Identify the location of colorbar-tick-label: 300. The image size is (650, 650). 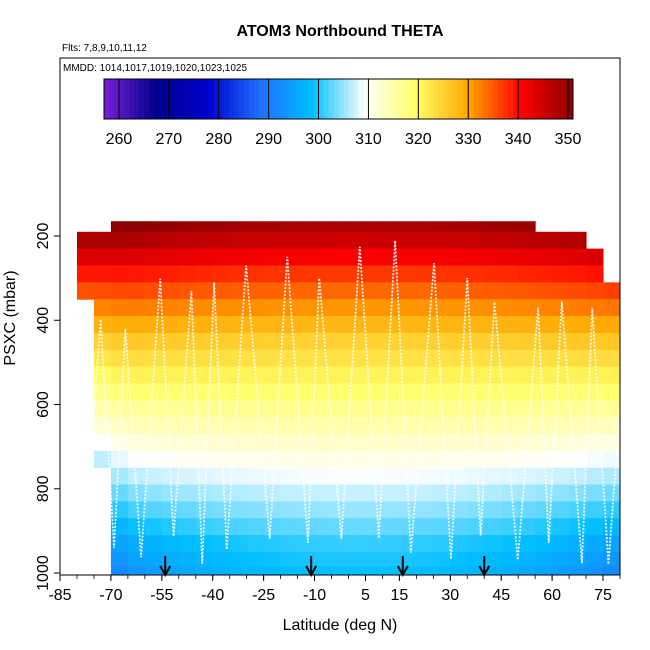
(318, 139).